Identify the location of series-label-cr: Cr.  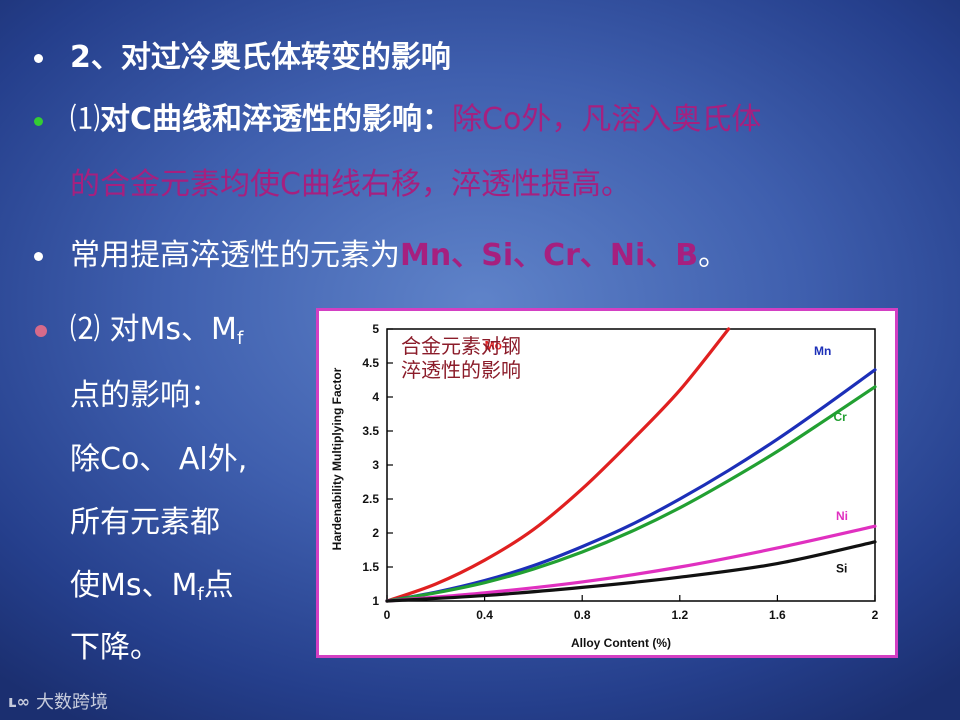
(841, 417).